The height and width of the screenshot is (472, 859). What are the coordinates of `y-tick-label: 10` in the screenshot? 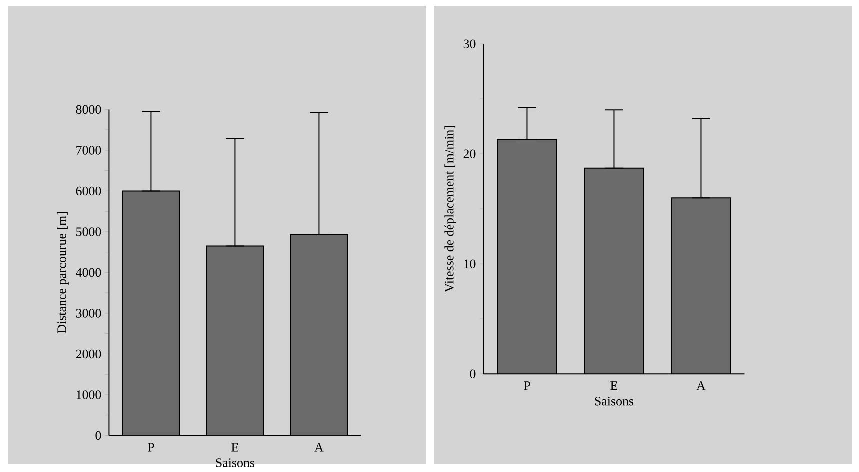 It's located at (470, 264).